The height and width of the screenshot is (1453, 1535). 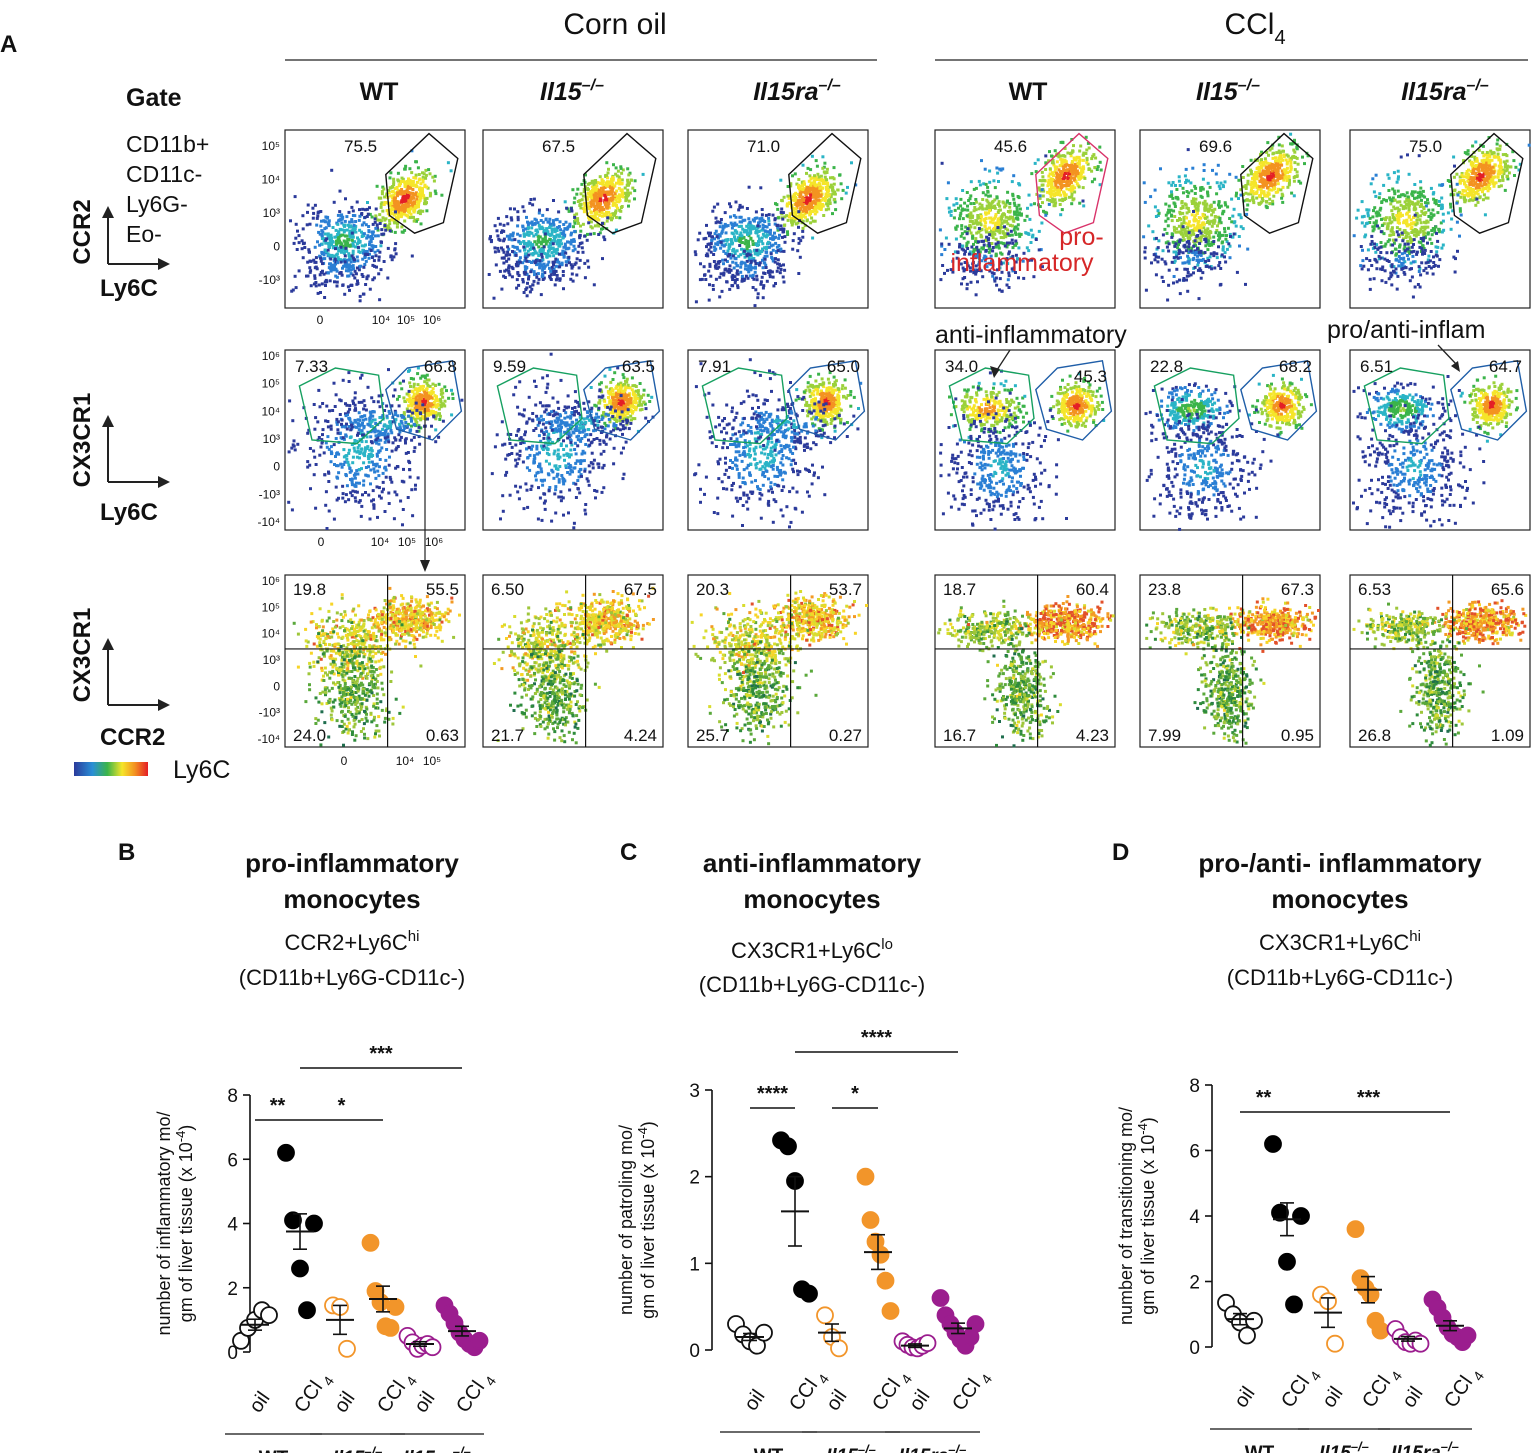 I want to click on anti-inflammatory-gate-label: anti-inflammatory, so click(x=1031, y=335).